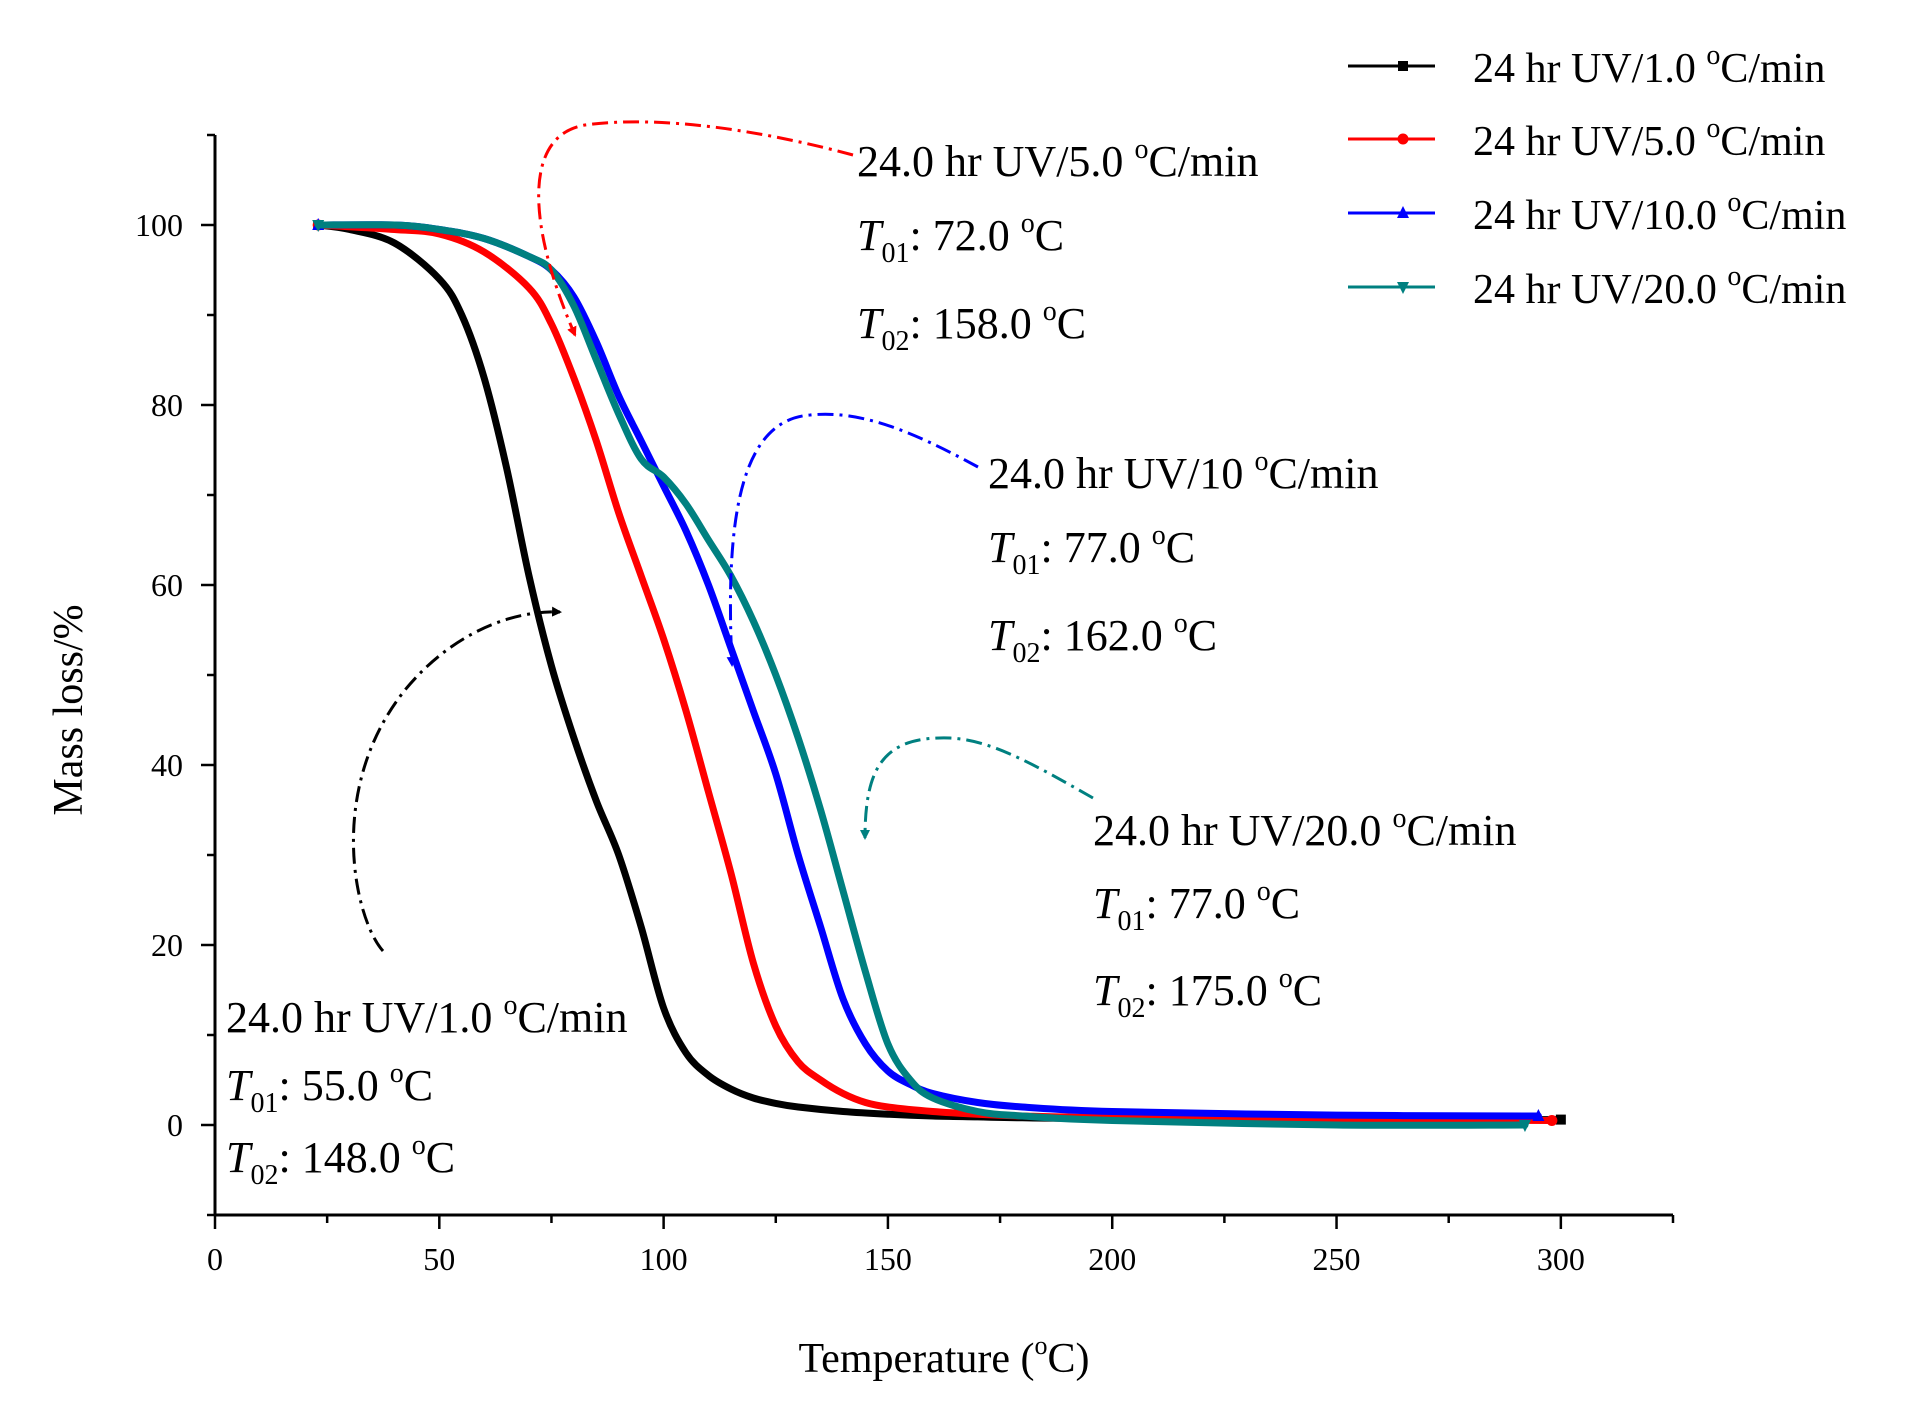 The image size is (1932, 1412). I want to click on annotation-1c-t02: T02: 148.0 oC, so click(340, 1160).